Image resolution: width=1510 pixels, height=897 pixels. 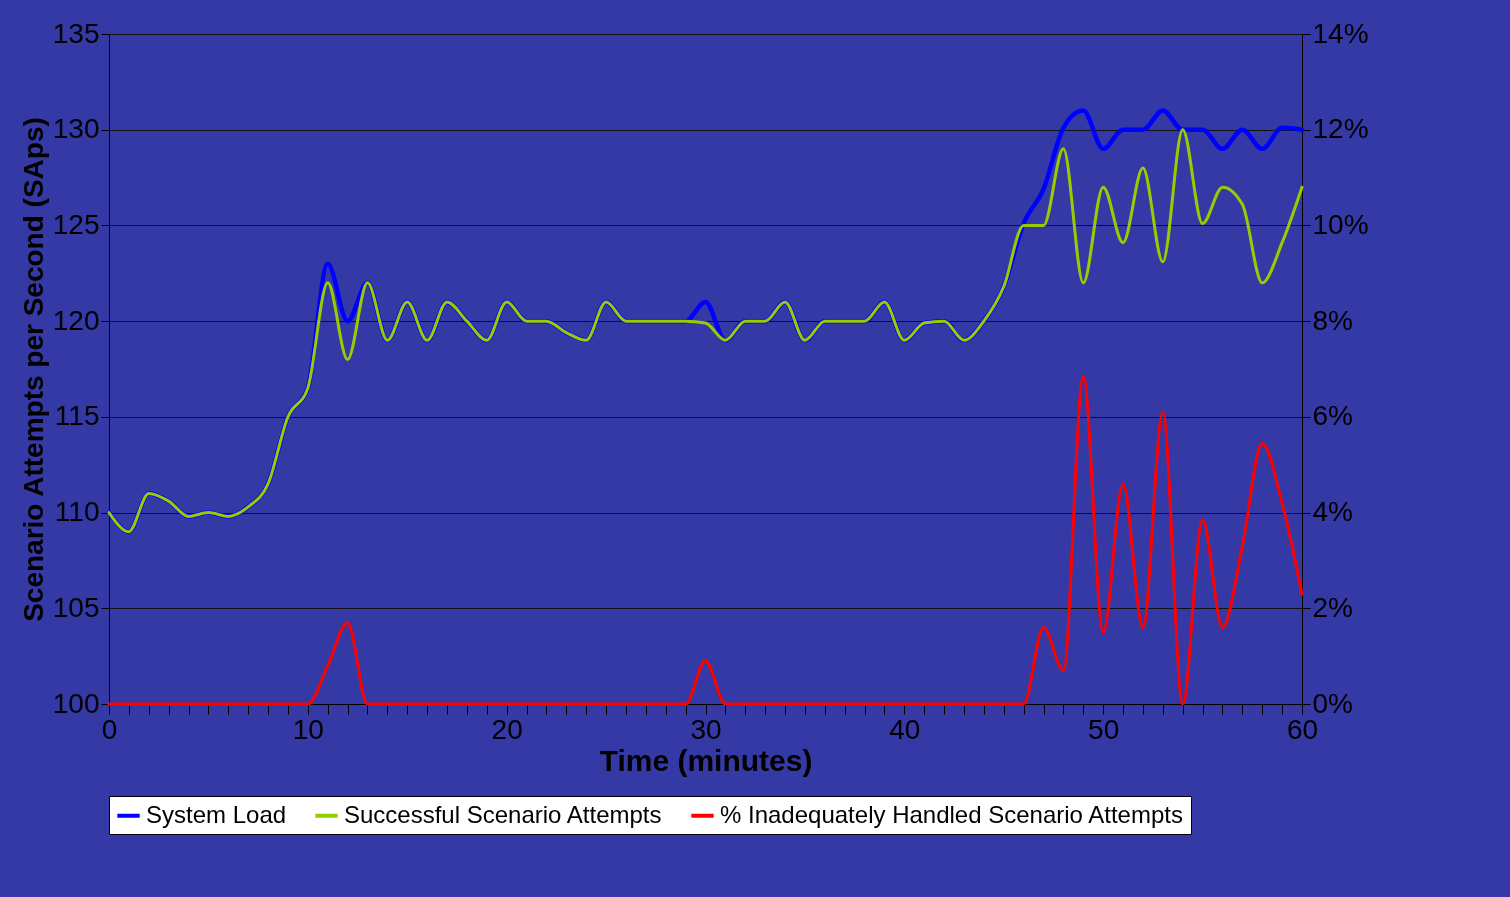 What do you see at coordinates (706, 729) in the screenshot?
I see `x-tick-label: 30` at bounding box center [706, 729].